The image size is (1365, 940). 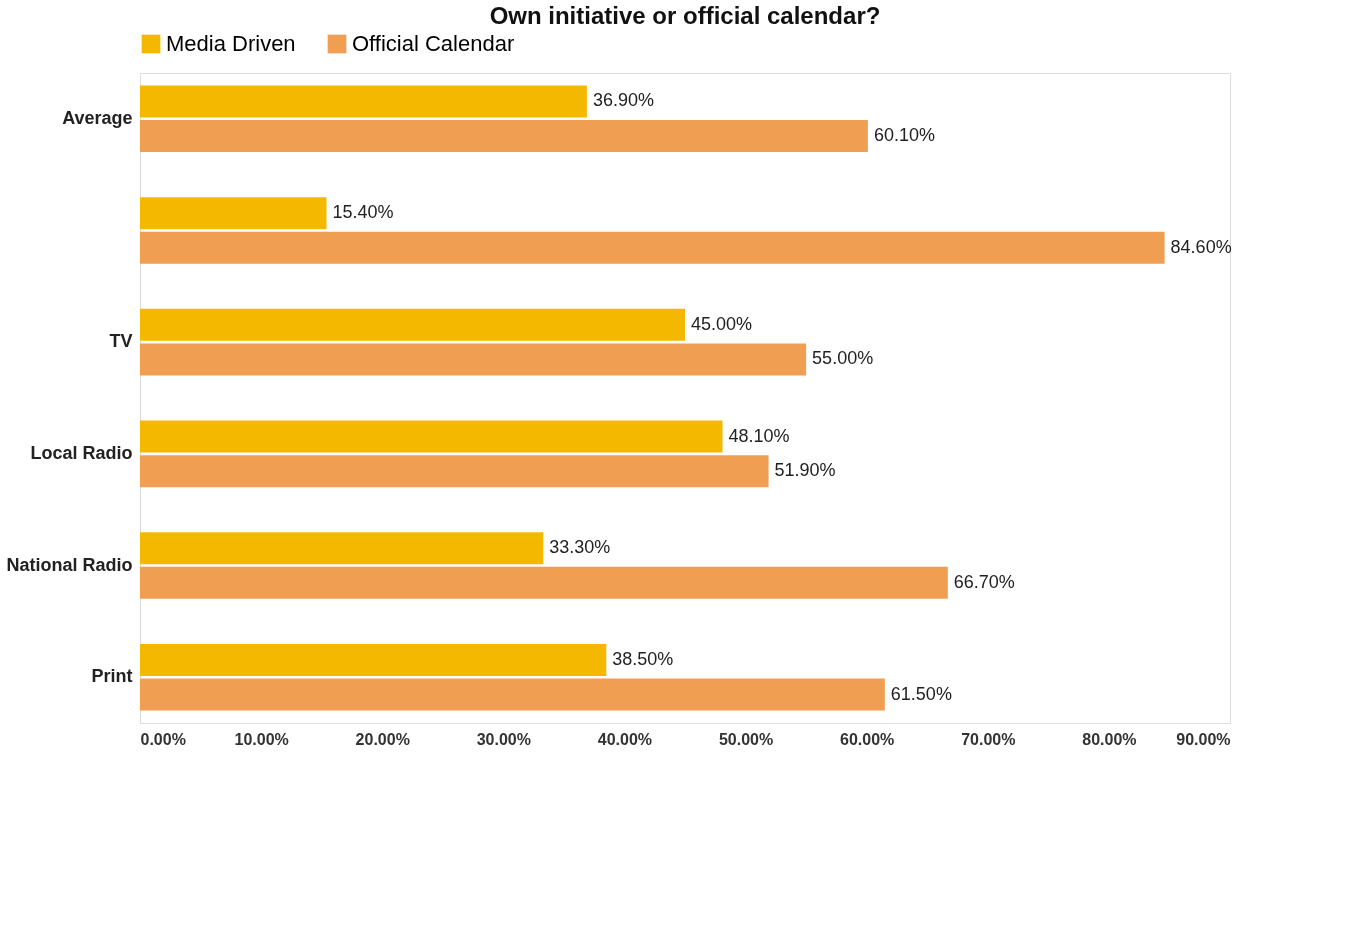 What do you see at coordinates (121, 341) in the screenshot?
I see `y-tick-label: TV` at bounding box center [121, 341].